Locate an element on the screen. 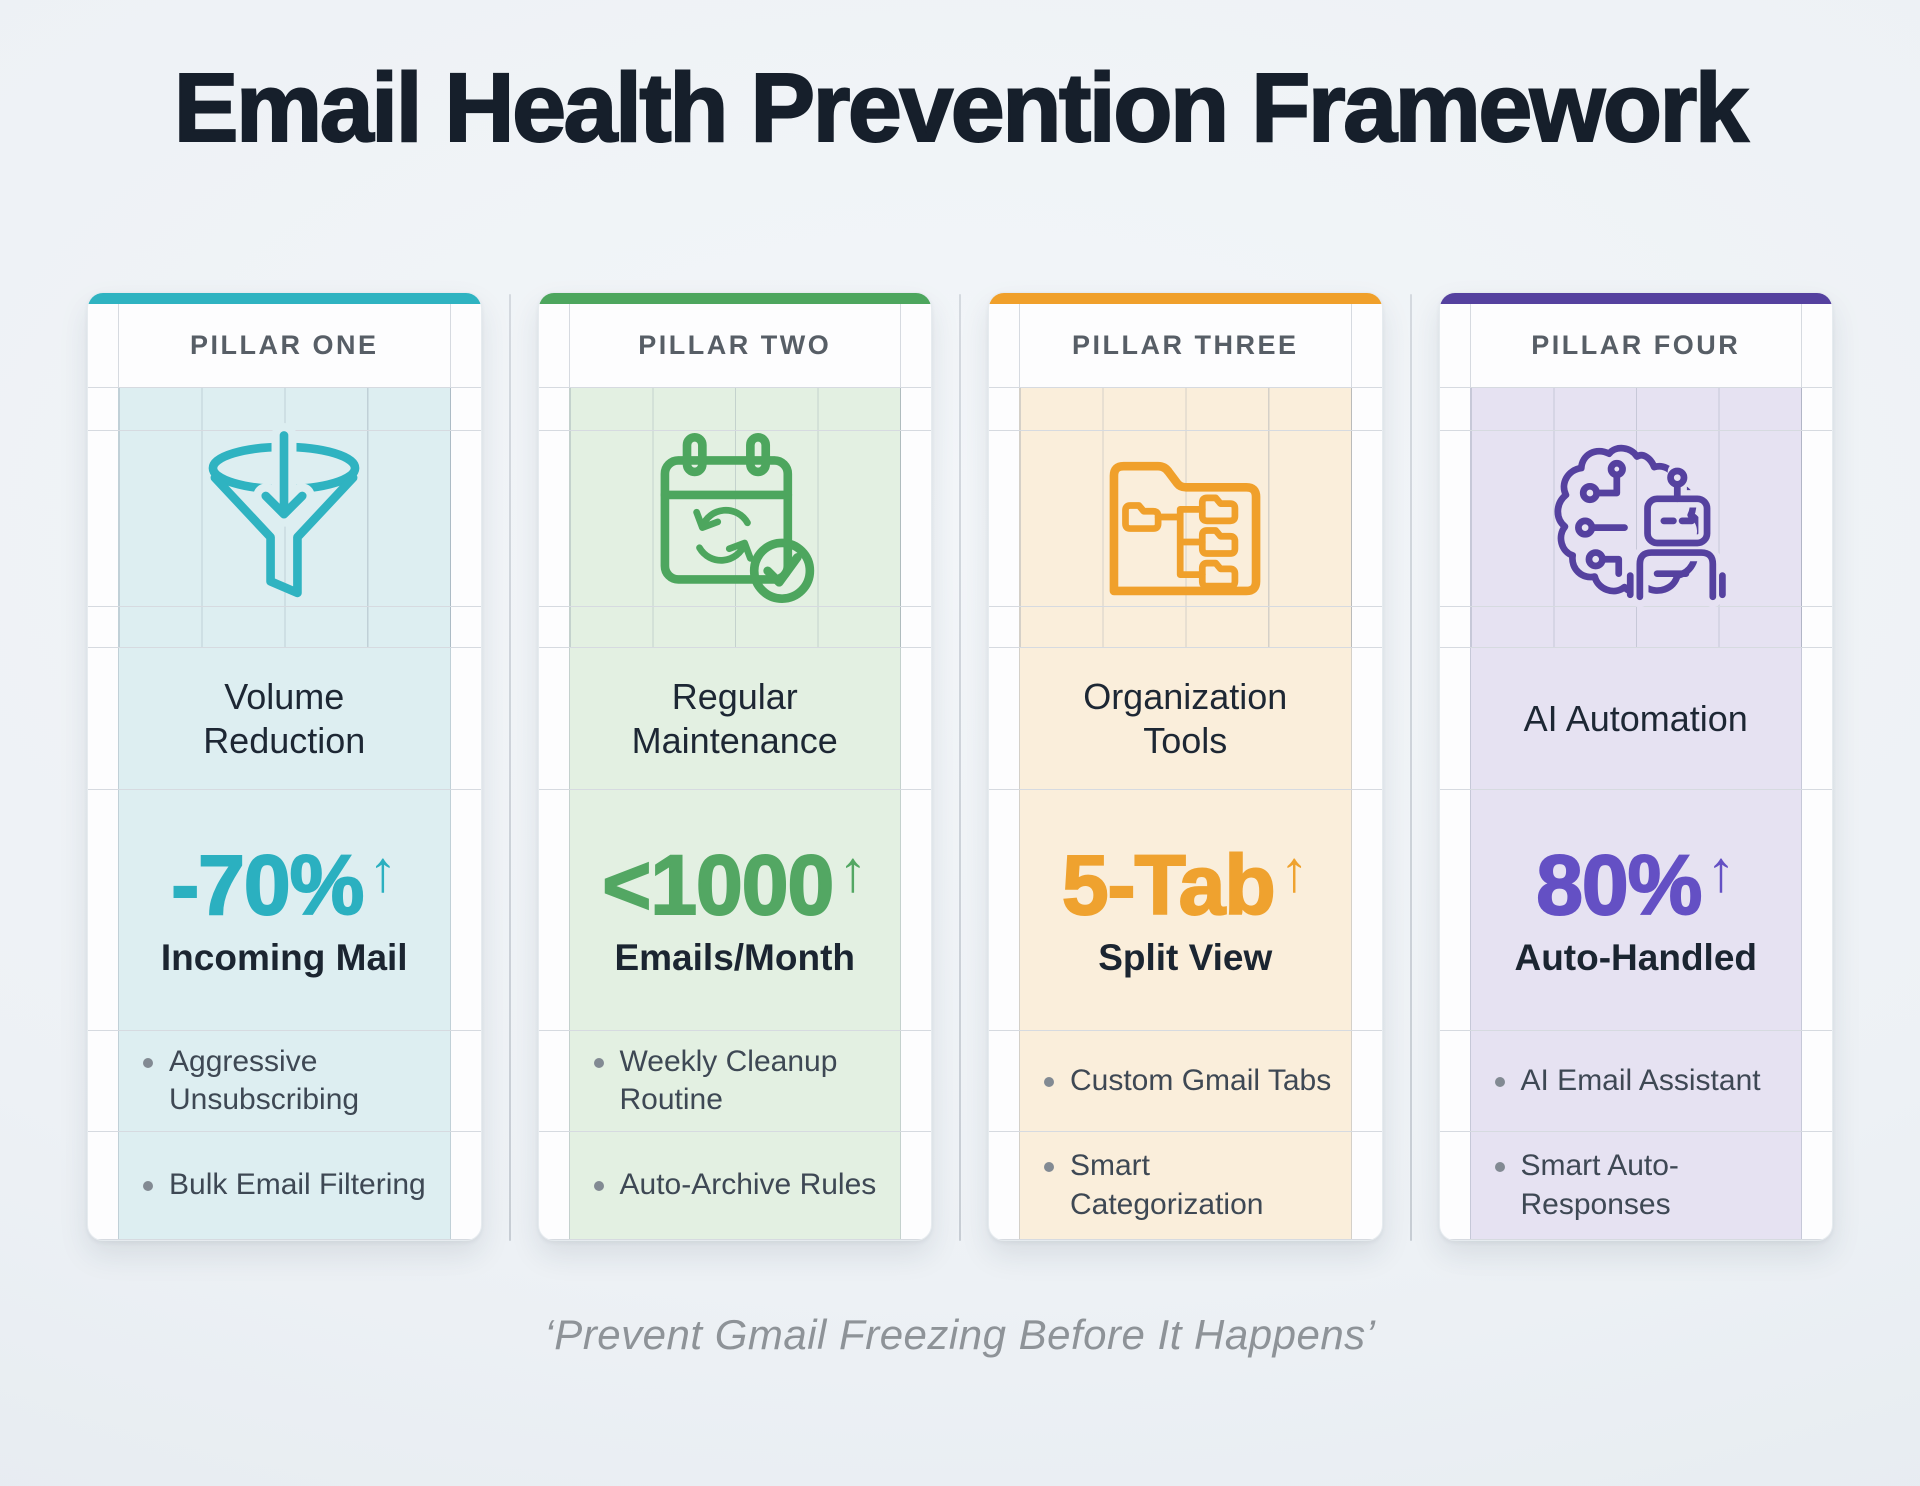 Image resolution: width=1920 pixels, height=1486 pixels. card-title-row: AI Automation is located at coordinates (1635, 718).